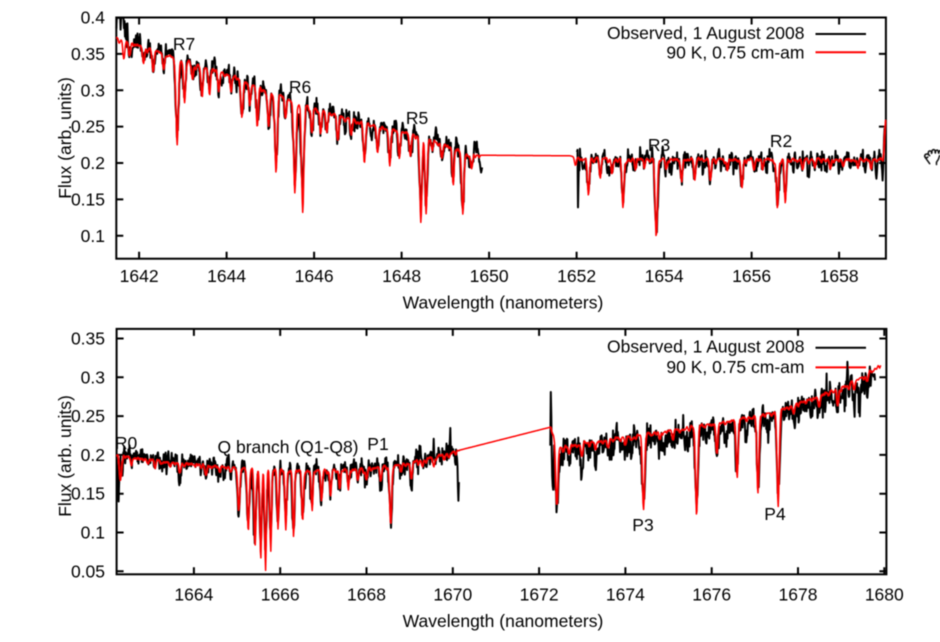 This screenshot has width=940, height=642. I want to click on svg-text: 1680, so click(884, 595).